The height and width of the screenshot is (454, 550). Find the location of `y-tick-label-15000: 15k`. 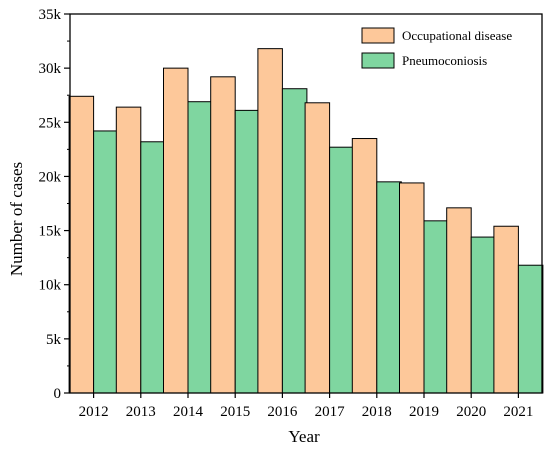

y-tick-label-15000: 15k is located at coordinates (50, 232).